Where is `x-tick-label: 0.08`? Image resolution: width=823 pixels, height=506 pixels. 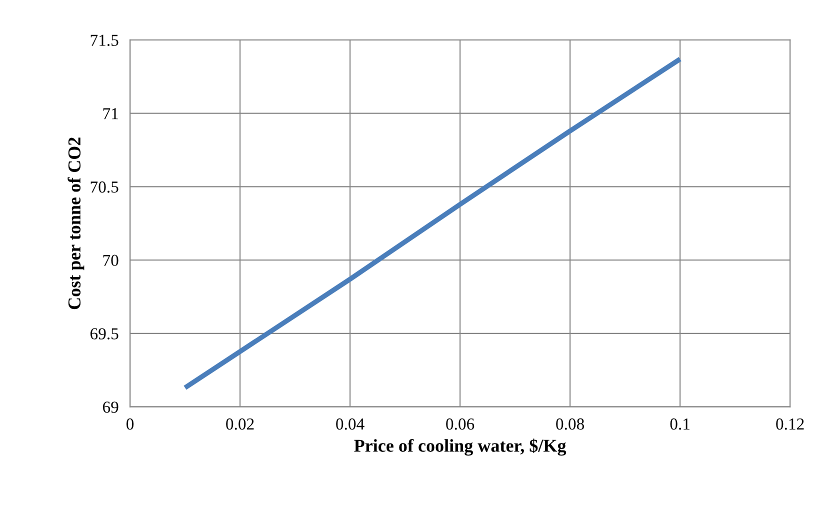
x-tick-label: 0.08 is located at coordinates (570, 424).